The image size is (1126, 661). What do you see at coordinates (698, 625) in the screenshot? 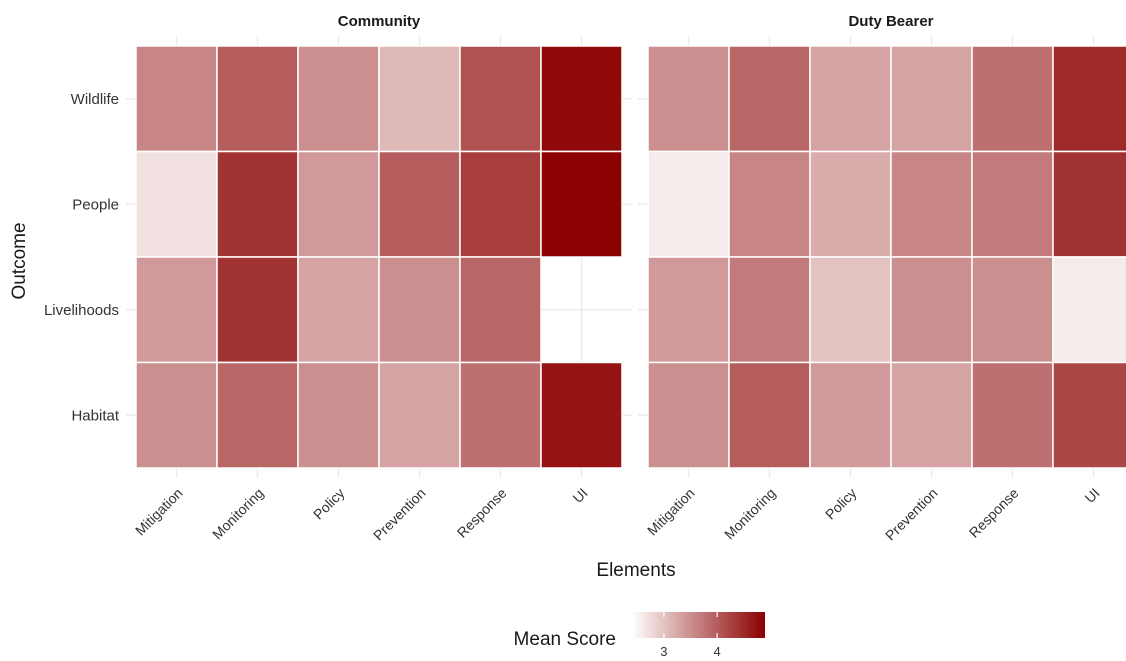
I see `legend-colorbar` at bounding box center [698, 625].